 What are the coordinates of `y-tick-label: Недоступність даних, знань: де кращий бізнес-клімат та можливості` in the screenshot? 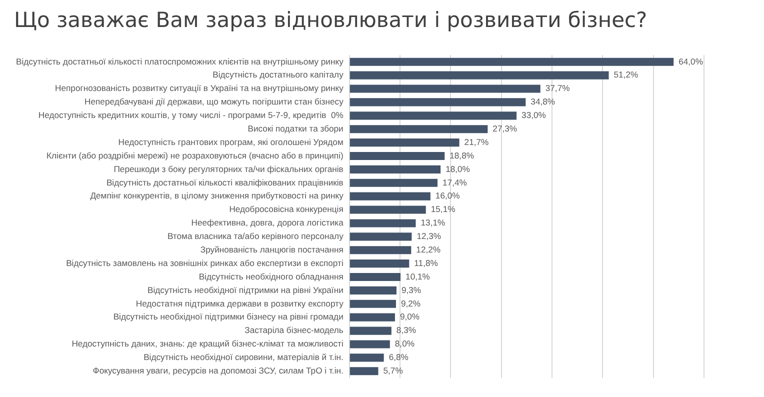 It's located at (208, 343).